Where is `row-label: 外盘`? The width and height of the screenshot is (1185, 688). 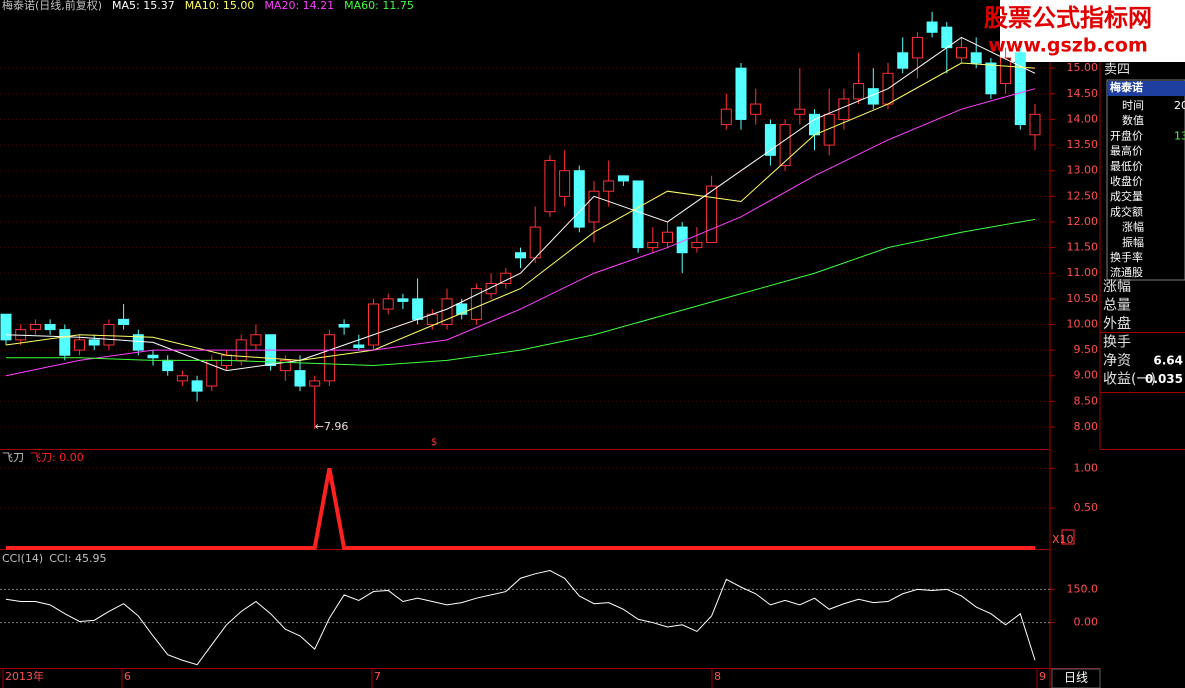
row-label: 外盘 is located at coordinates (1117, 323).